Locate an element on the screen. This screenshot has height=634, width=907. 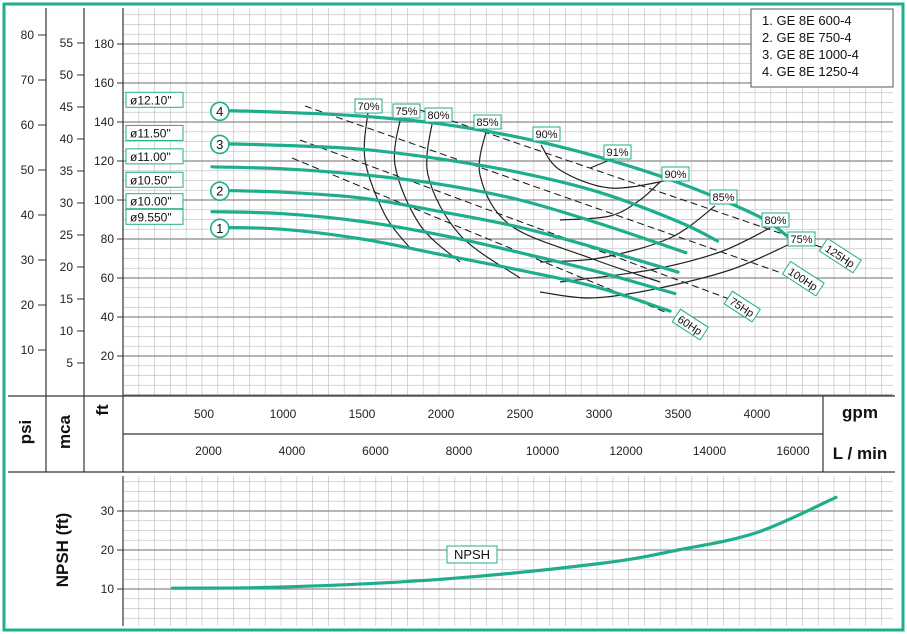
curve-number: 1 is located at coordinates (219, 228).